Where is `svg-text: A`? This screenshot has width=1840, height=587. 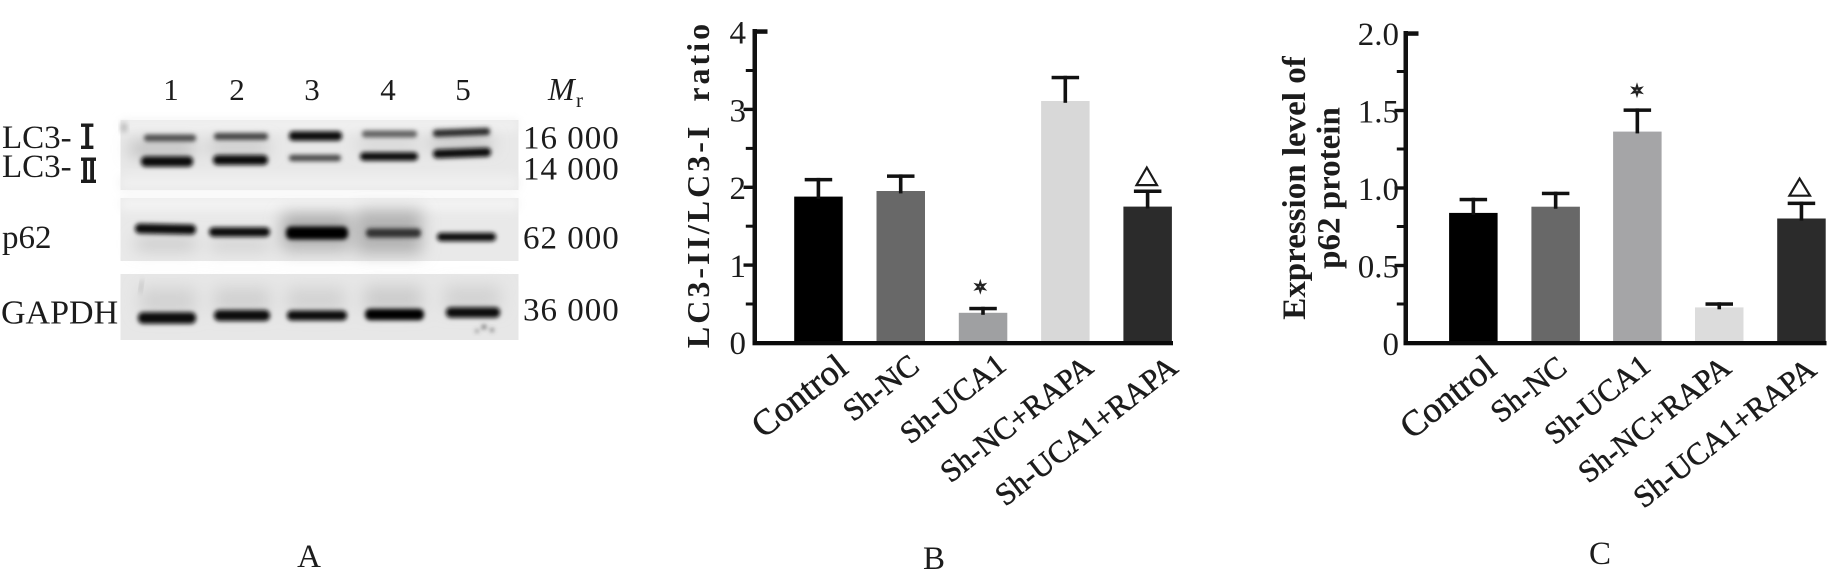 svg-text: A is located at coordinates (309, 557).